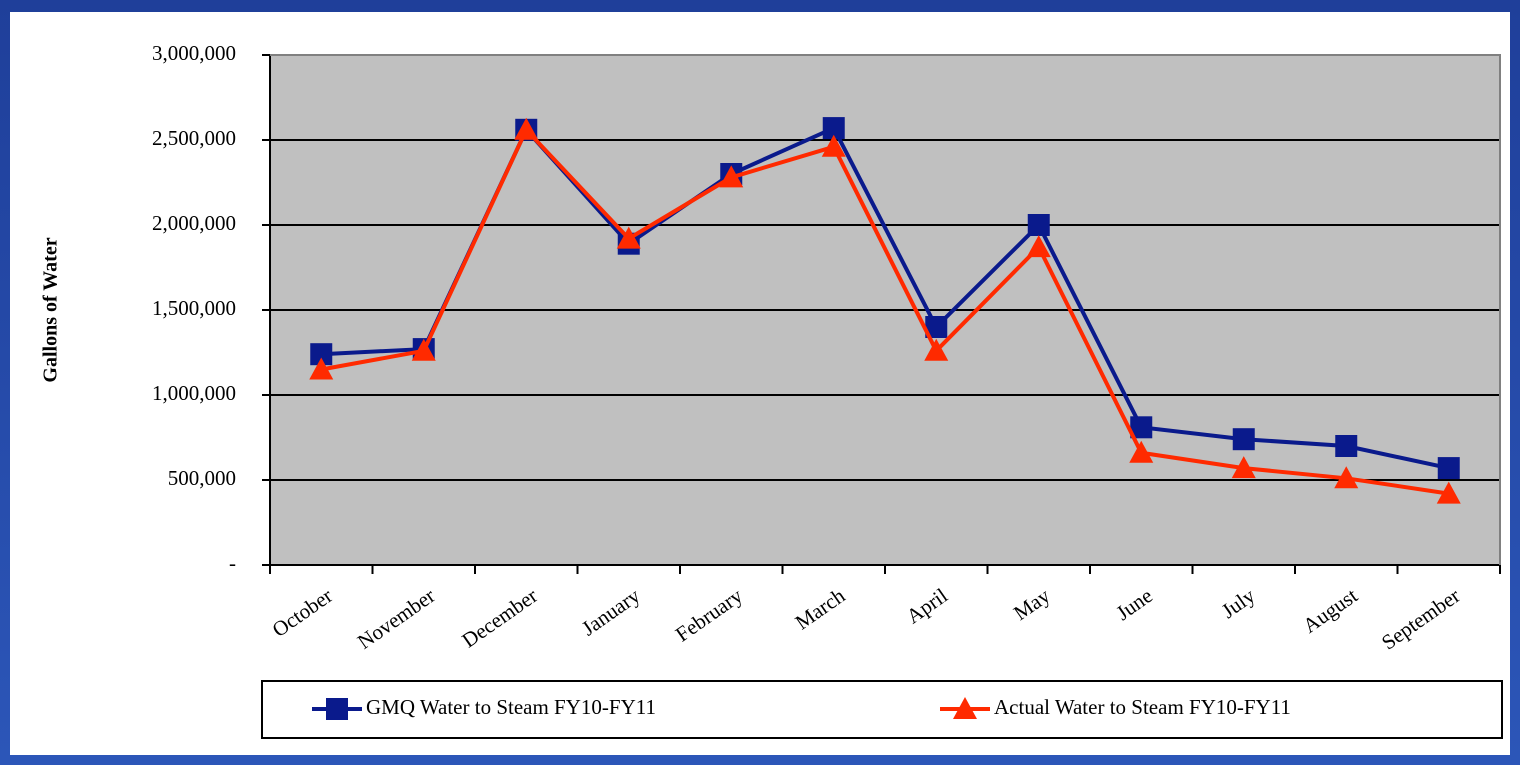 The image size is (1520, 765). I want to click on x-tick-label: June, so click(1134, 604).